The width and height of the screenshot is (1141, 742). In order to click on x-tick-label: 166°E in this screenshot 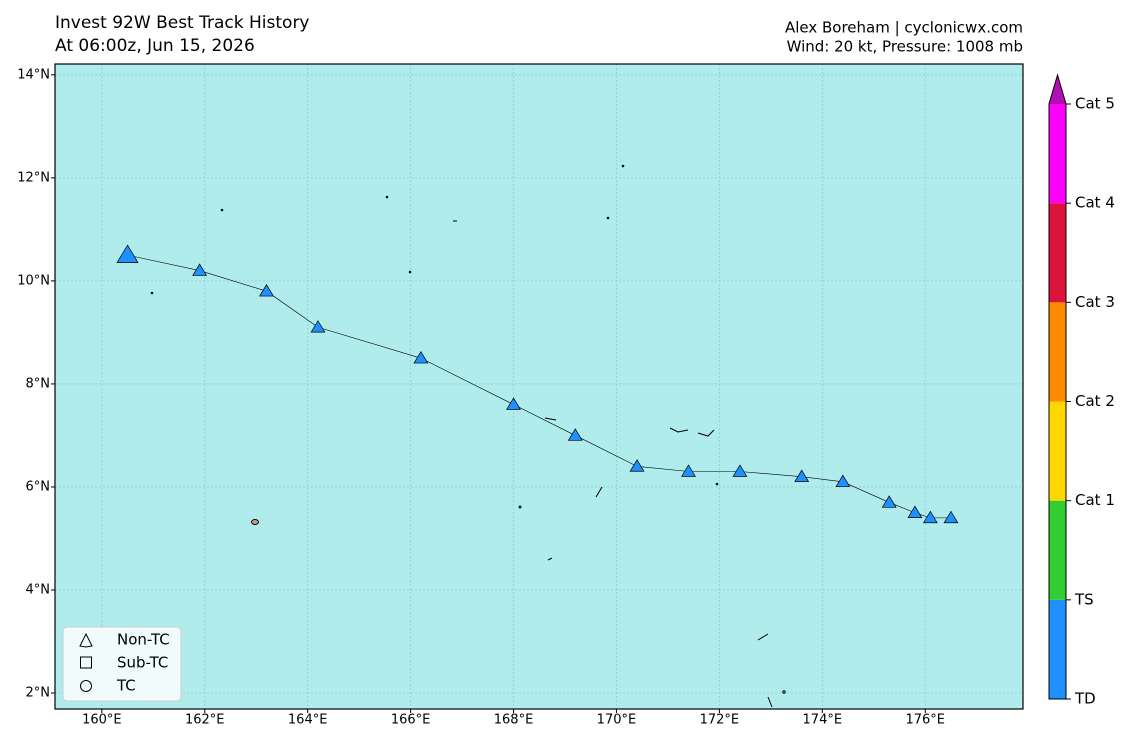, I will do `click(411, 720)`.